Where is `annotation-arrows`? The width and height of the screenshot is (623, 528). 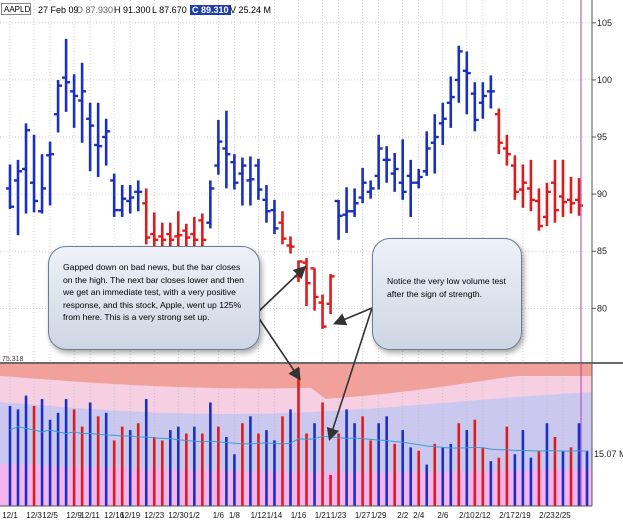 annotation-arrows is located at coordinates (314, 353).